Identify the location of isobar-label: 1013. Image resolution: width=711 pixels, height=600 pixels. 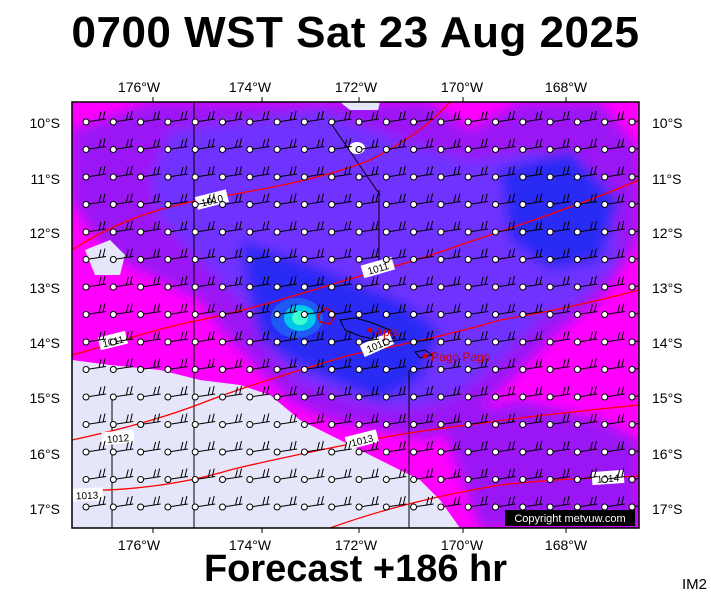
(362, 441).